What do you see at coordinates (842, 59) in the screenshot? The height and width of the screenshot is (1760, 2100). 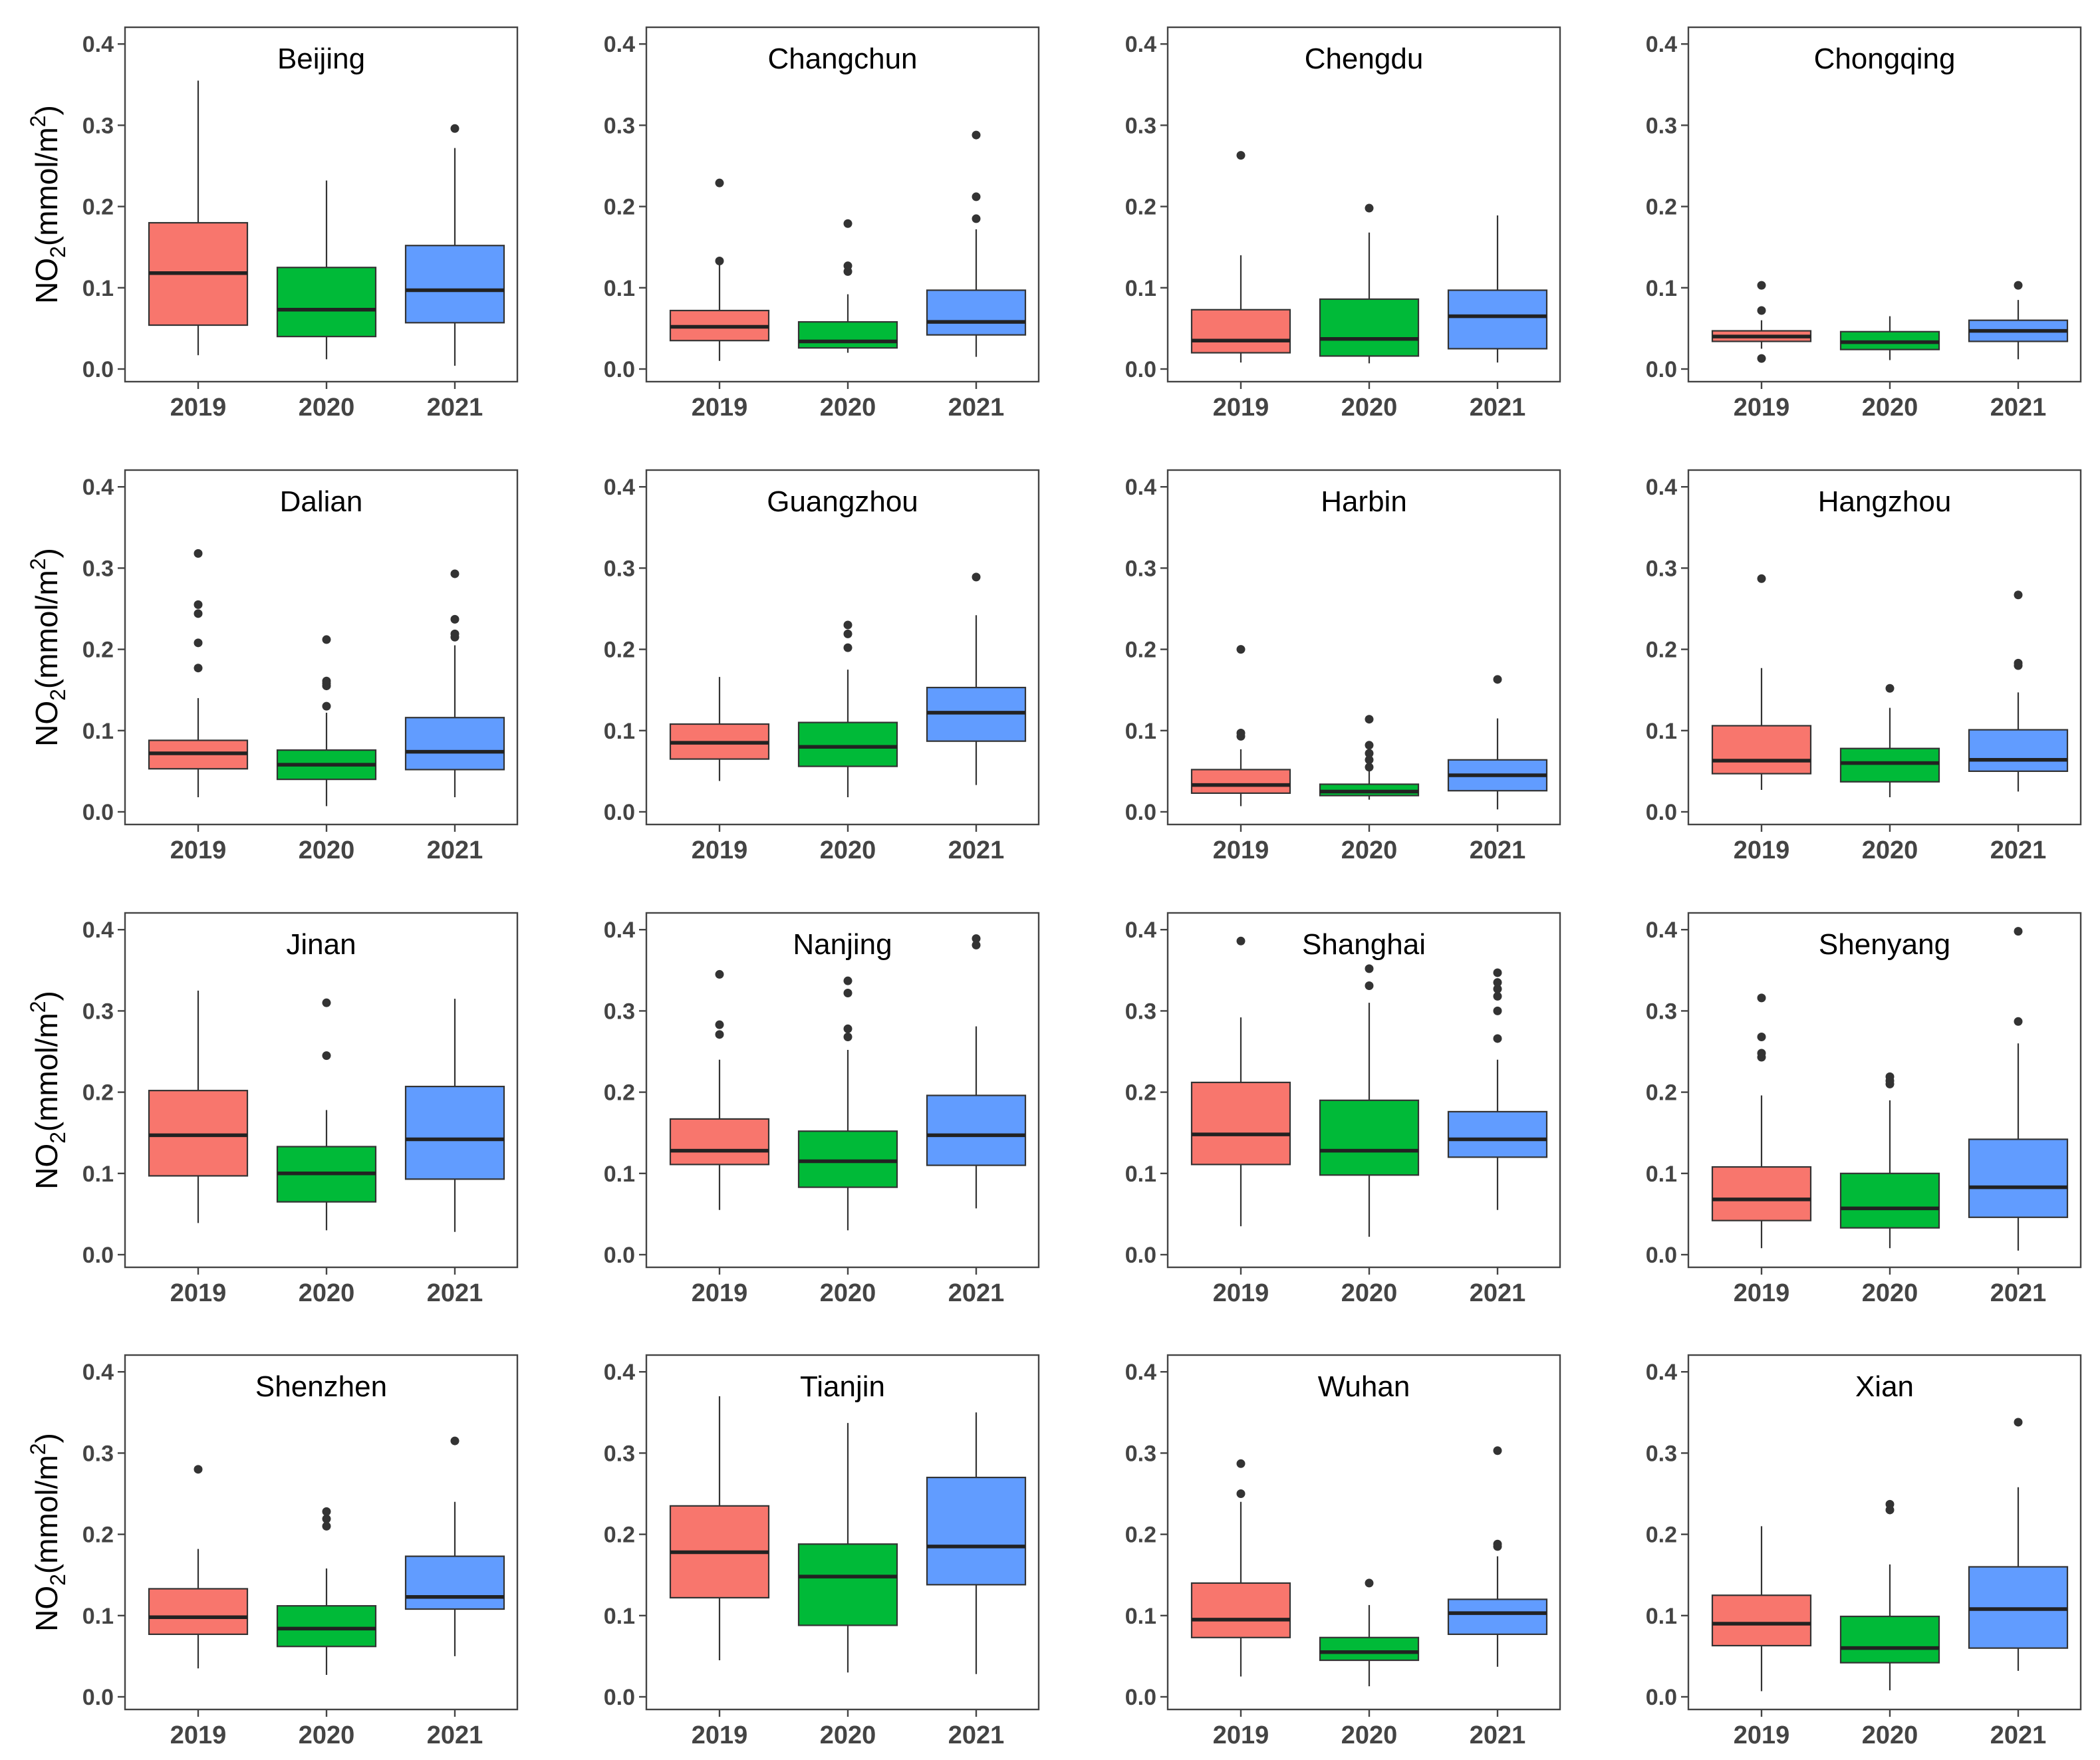 I see `panel-title: Changchun` at bounding box center [842, 59].